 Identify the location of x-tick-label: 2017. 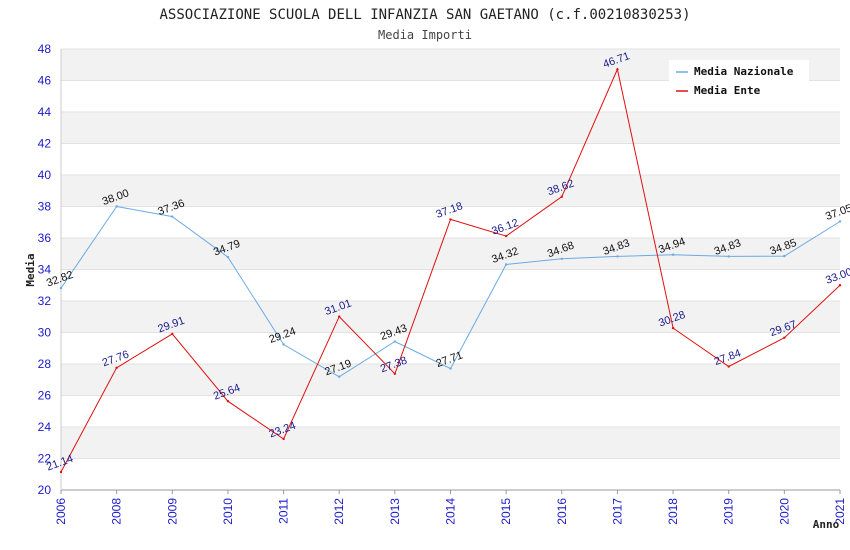
(617, 511).